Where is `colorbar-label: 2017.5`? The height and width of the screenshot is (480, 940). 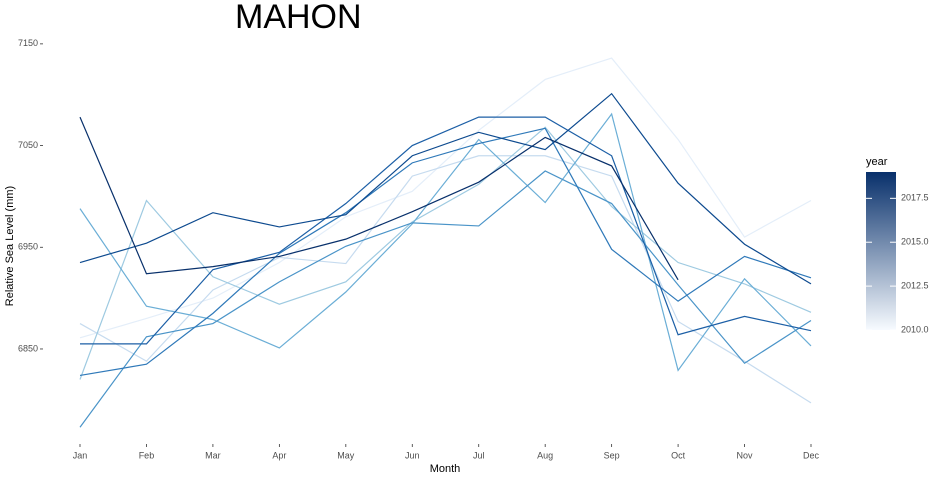
colorbar-label: 2017.5 is located at coordinates (915, 198).